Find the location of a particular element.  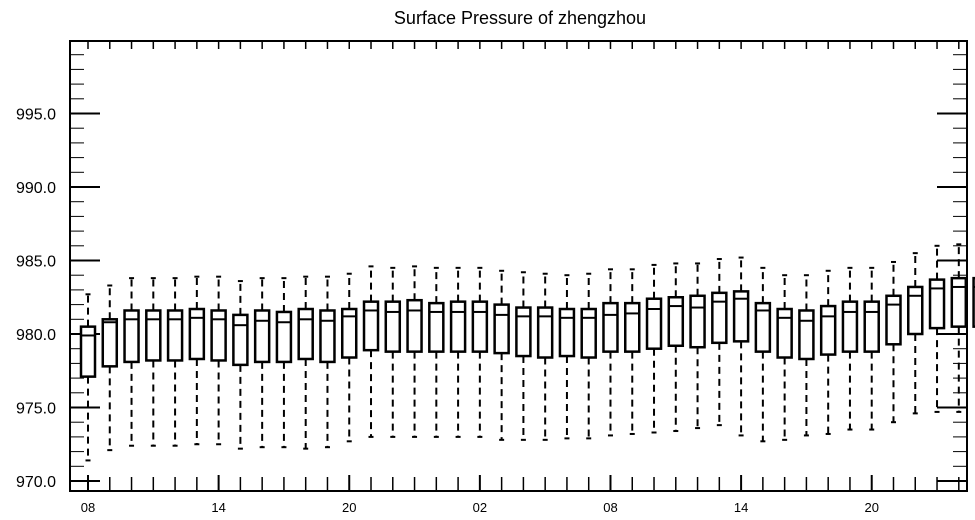

x-tick-label: 08 is located at coordinates (88, 507).